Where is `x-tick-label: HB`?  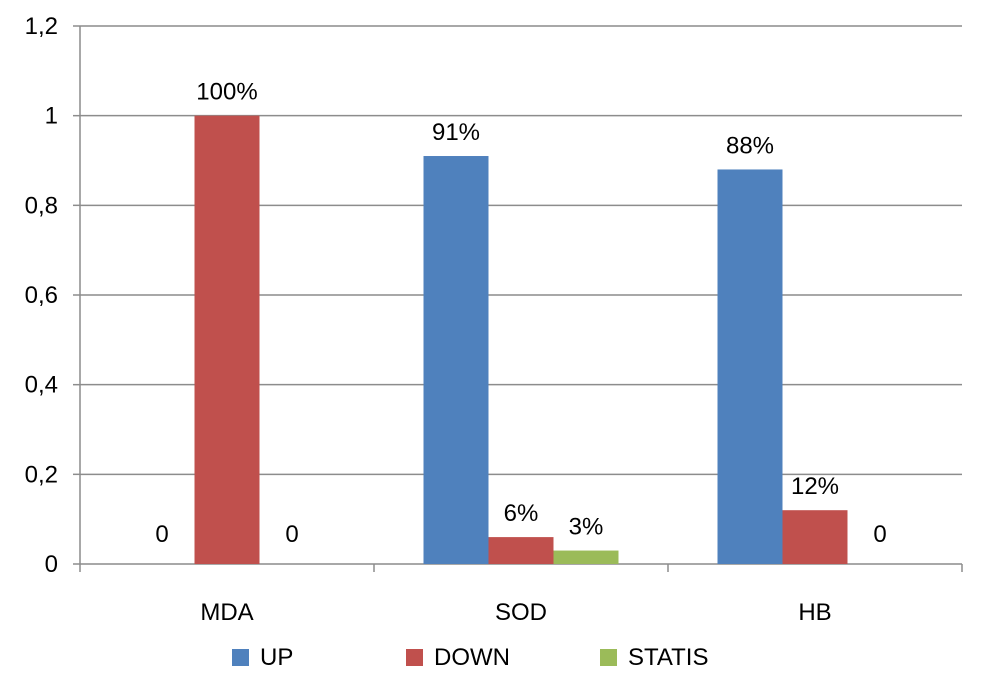 x-tick-label: HB is located at coordinates (814, 612).